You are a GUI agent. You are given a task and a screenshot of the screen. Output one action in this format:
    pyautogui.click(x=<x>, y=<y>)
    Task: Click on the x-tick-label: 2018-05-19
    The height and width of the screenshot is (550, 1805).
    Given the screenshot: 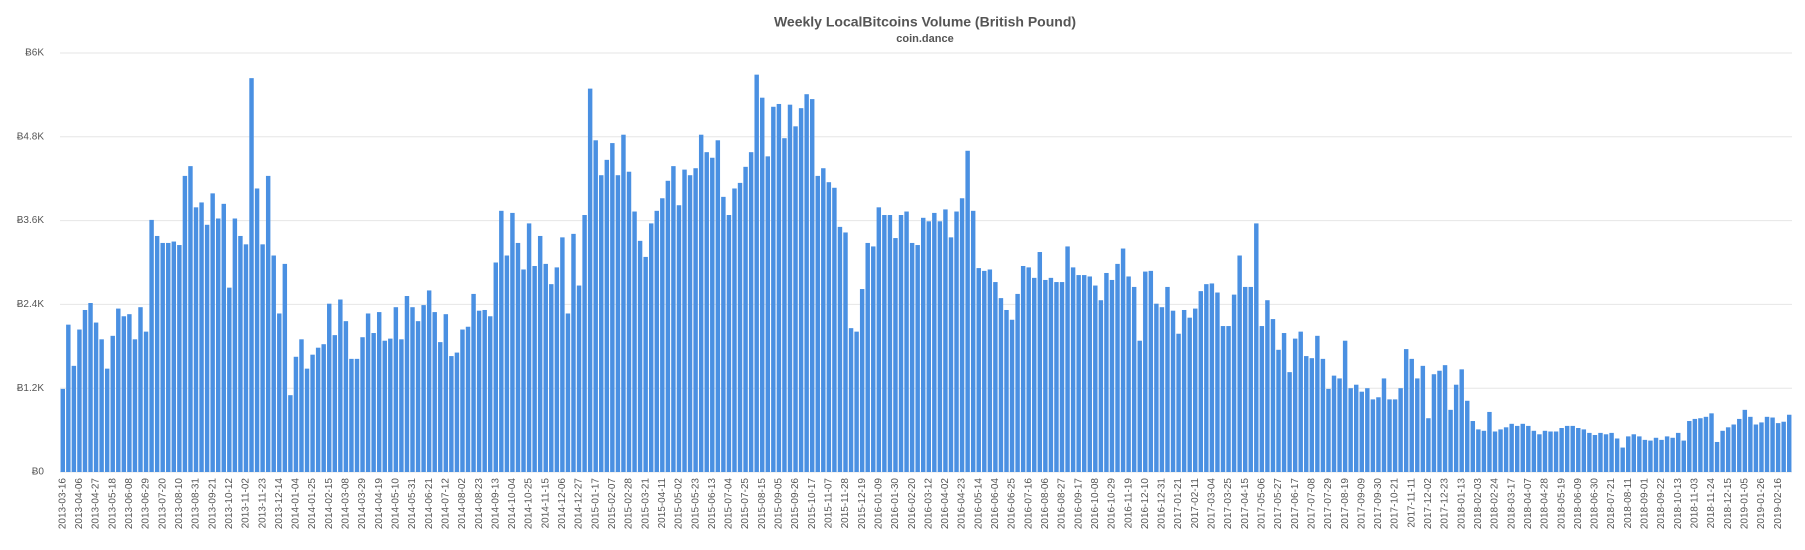 What is the action you would take?
    pyautogui.click(x=1561, y=504)
    